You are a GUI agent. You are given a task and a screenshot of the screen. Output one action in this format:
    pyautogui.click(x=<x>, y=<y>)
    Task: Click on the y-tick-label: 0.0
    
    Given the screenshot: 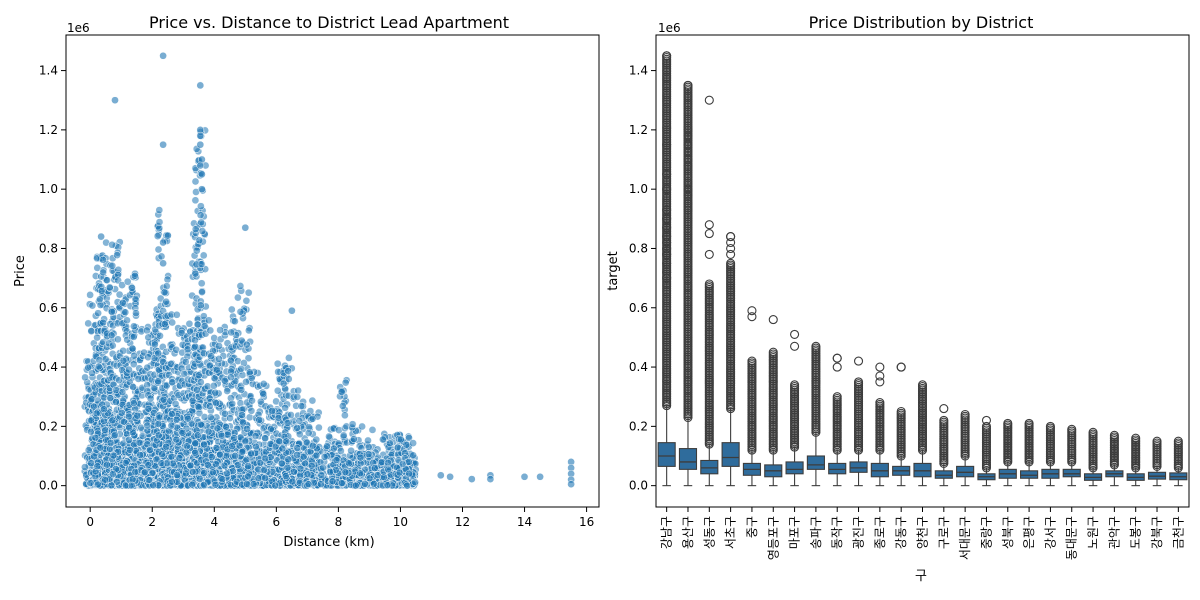 What is the action you would take?
    pyautogui.click(x=48, y=486)
    